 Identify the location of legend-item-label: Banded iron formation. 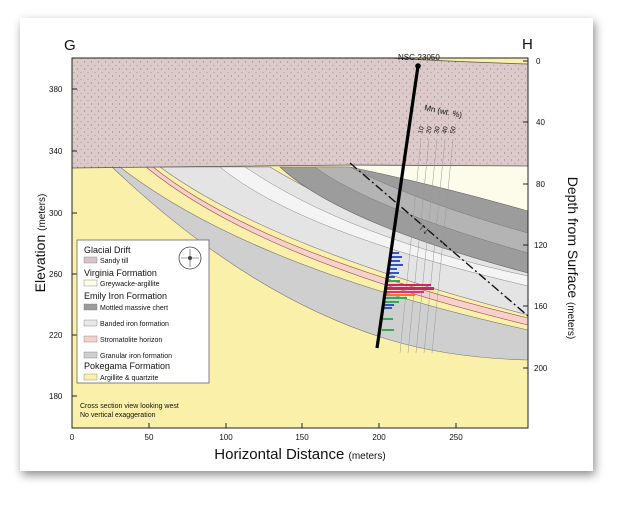
(134, 324).